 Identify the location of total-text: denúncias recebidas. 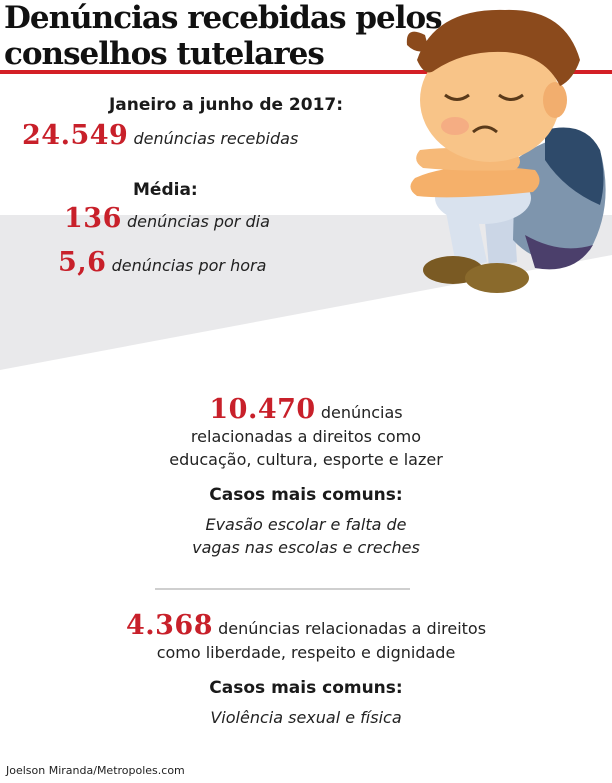
(216, 138).